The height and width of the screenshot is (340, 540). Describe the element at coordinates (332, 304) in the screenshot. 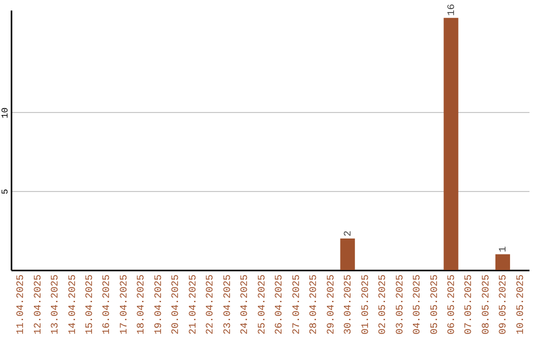

I see `x-tick-label: 29.04.2025` at that location.